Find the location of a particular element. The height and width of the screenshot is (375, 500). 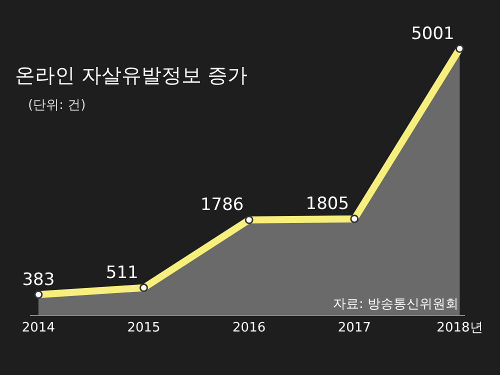

data-label: 5001 is located at coordinates (432, 34).